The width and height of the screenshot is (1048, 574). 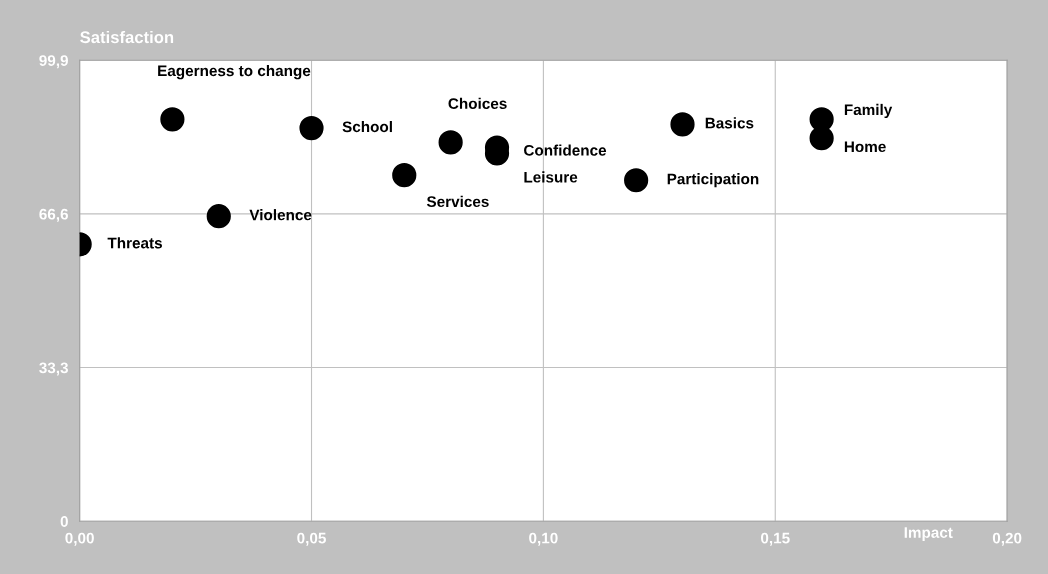 I want to click on data-label: Services, so click(x=457, y=201).